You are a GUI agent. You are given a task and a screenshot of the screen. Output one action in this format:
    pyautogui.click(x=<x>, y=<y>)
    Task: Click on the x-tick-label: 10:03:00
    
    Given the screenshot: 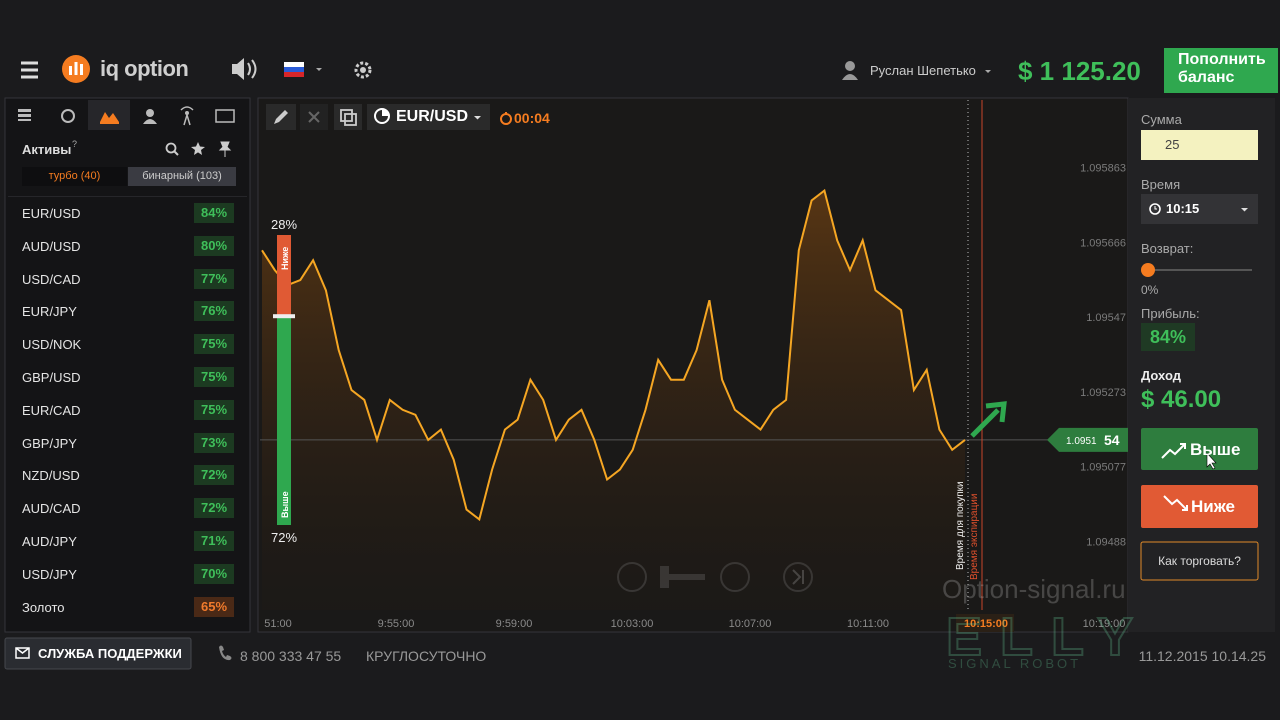 What is the action you would take?
    pyautogui.click(x=632, y=624)
    